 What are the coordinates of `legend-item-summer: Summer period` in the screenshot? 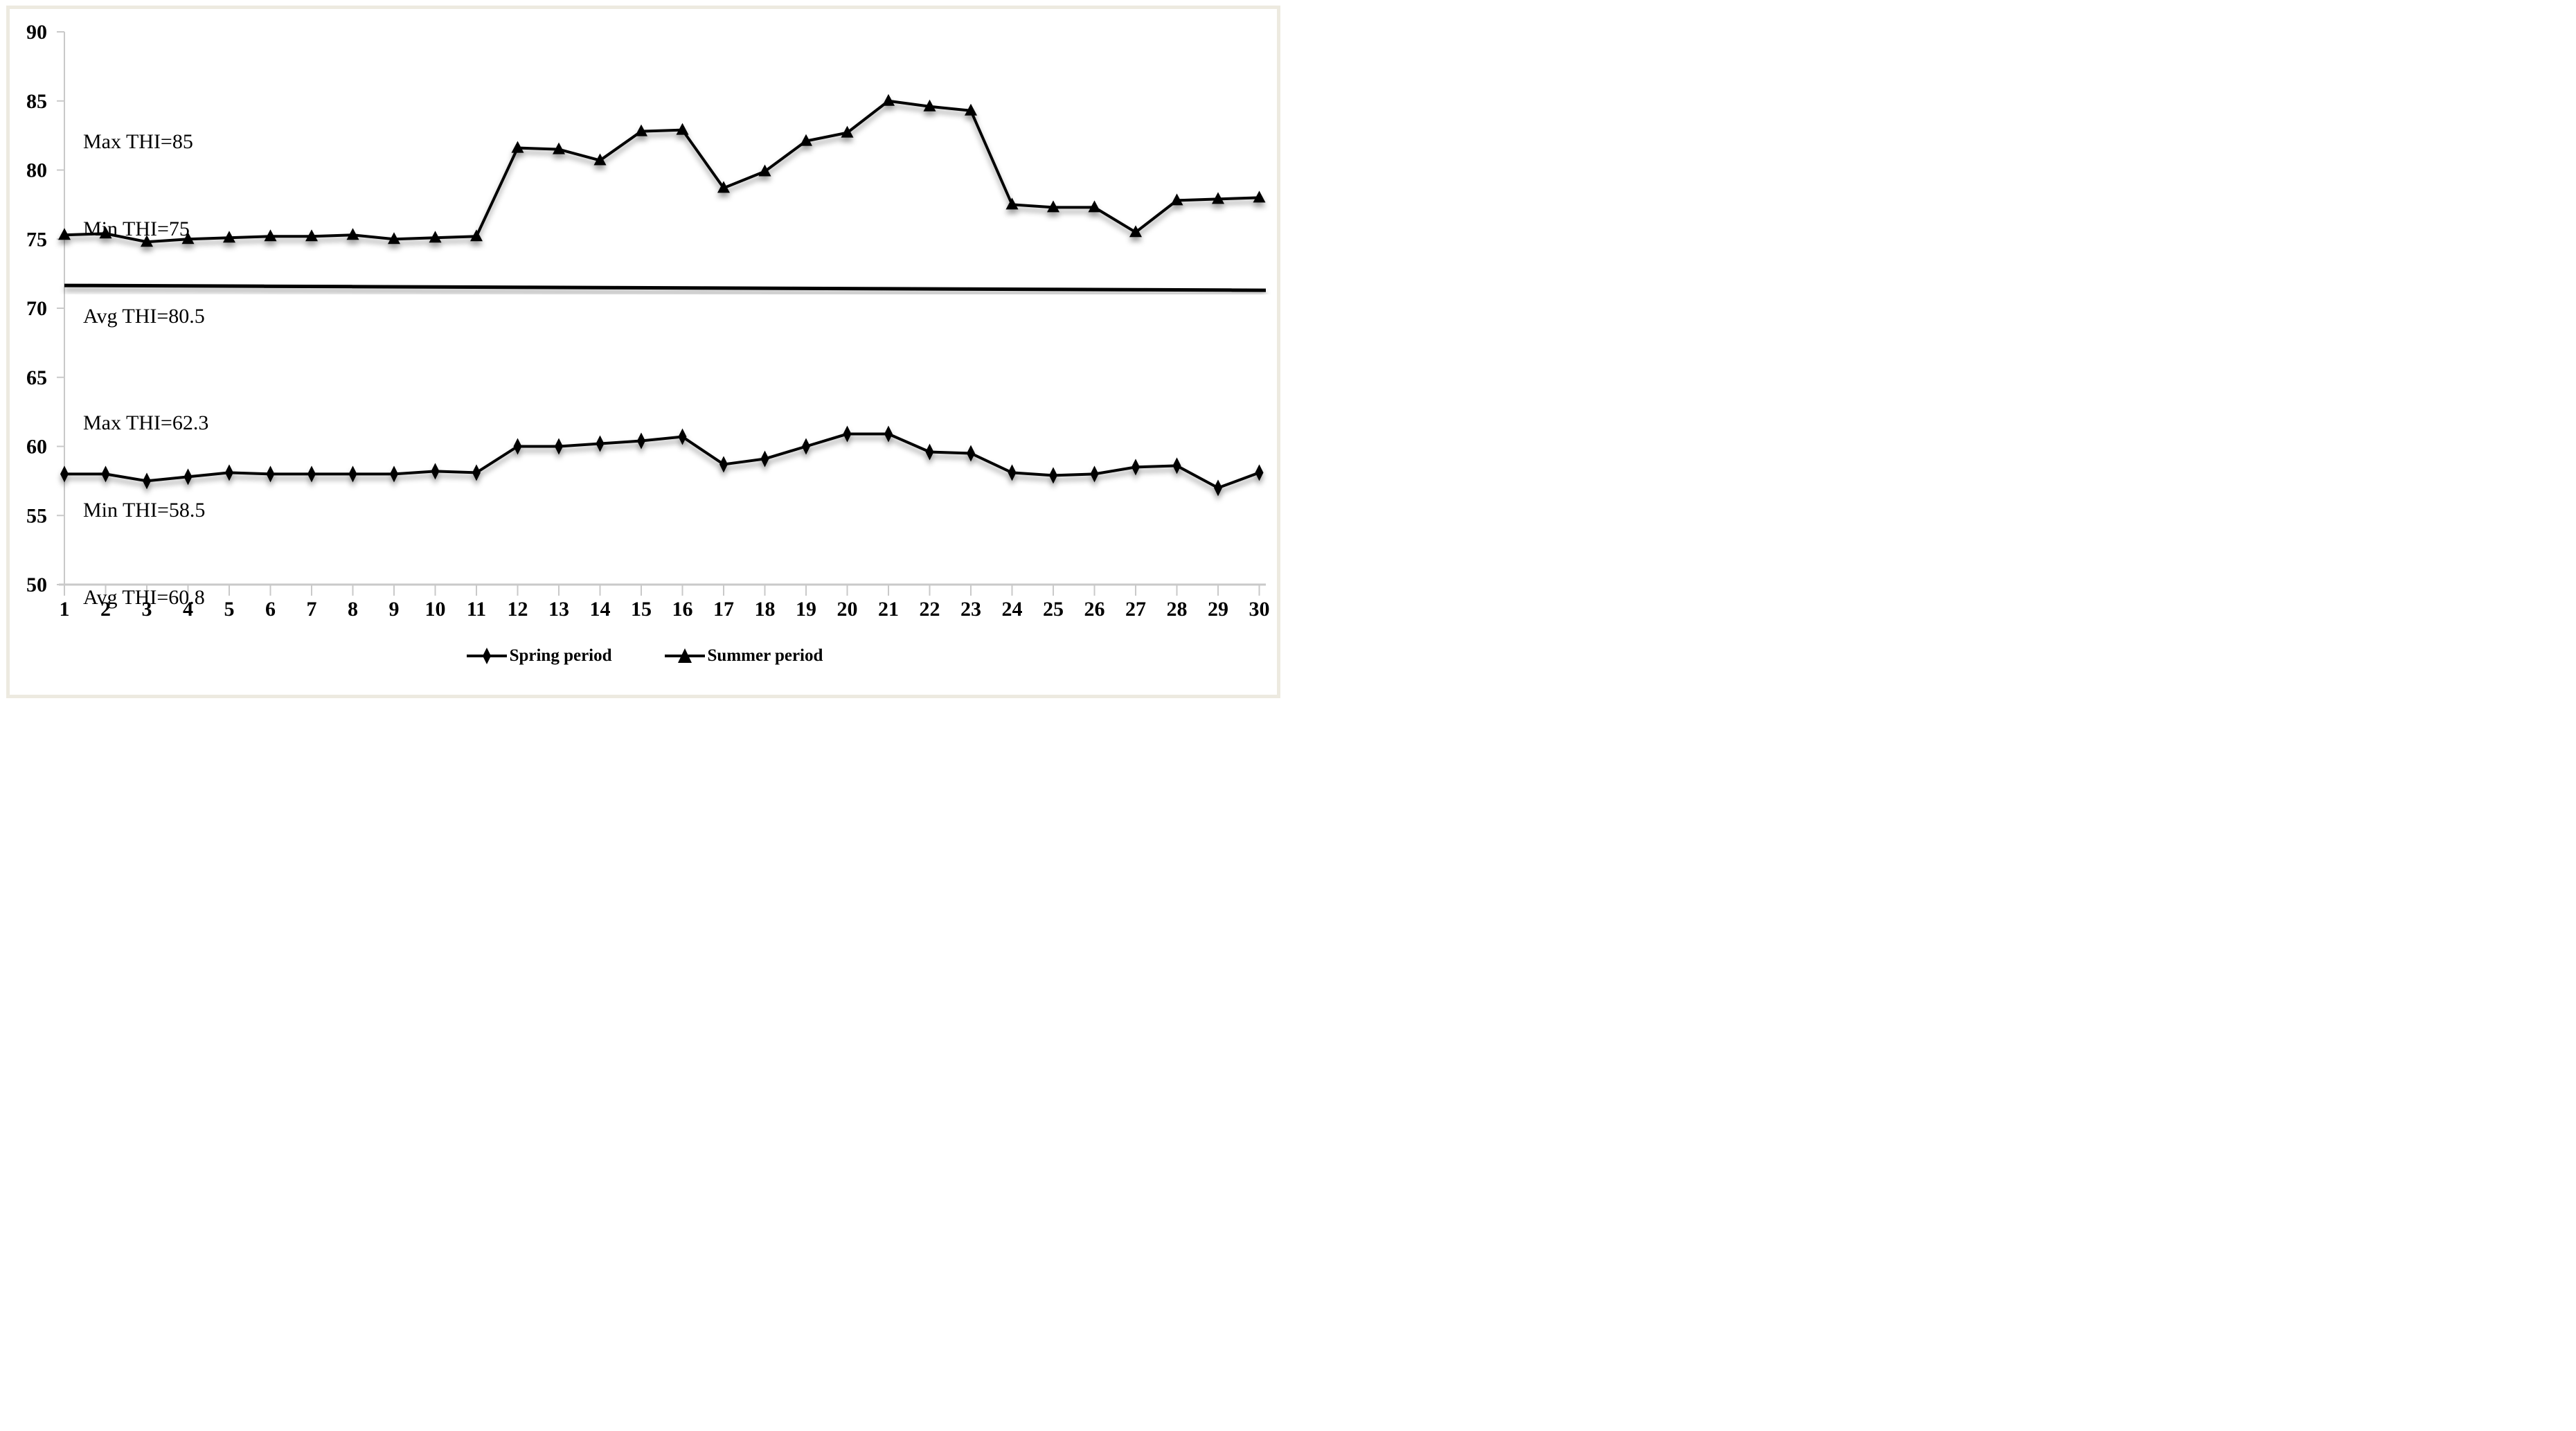 It's located at (743, 656).